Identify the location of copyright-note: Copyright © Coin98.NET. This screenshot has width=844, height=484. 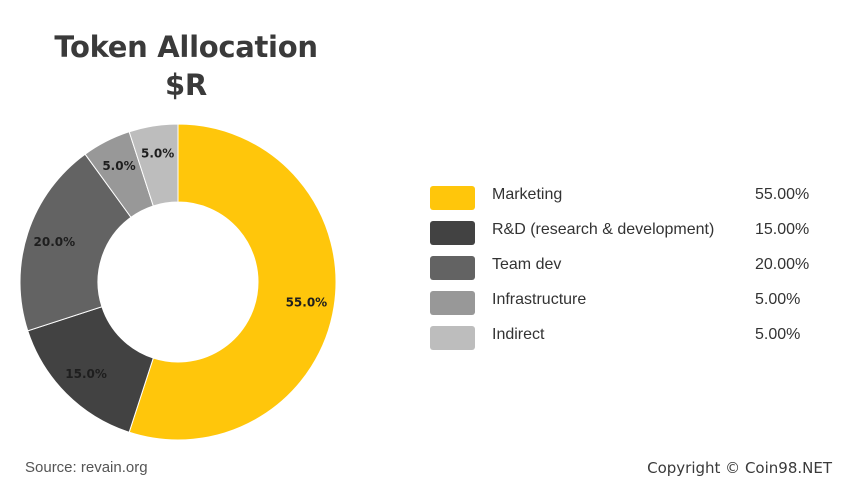
(739, 468).